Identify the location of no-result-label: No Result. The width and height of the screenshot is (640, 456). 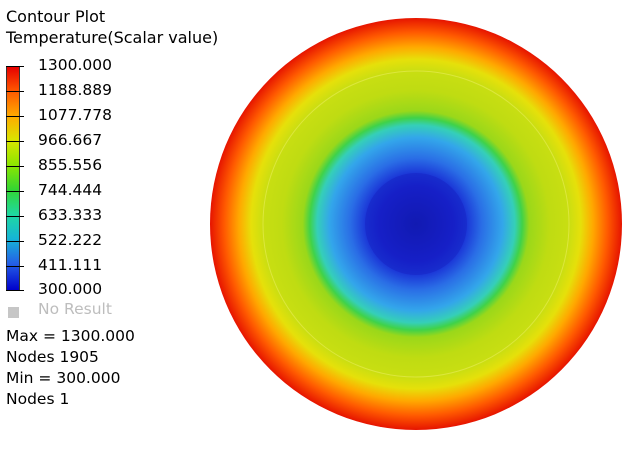
(75, 309).